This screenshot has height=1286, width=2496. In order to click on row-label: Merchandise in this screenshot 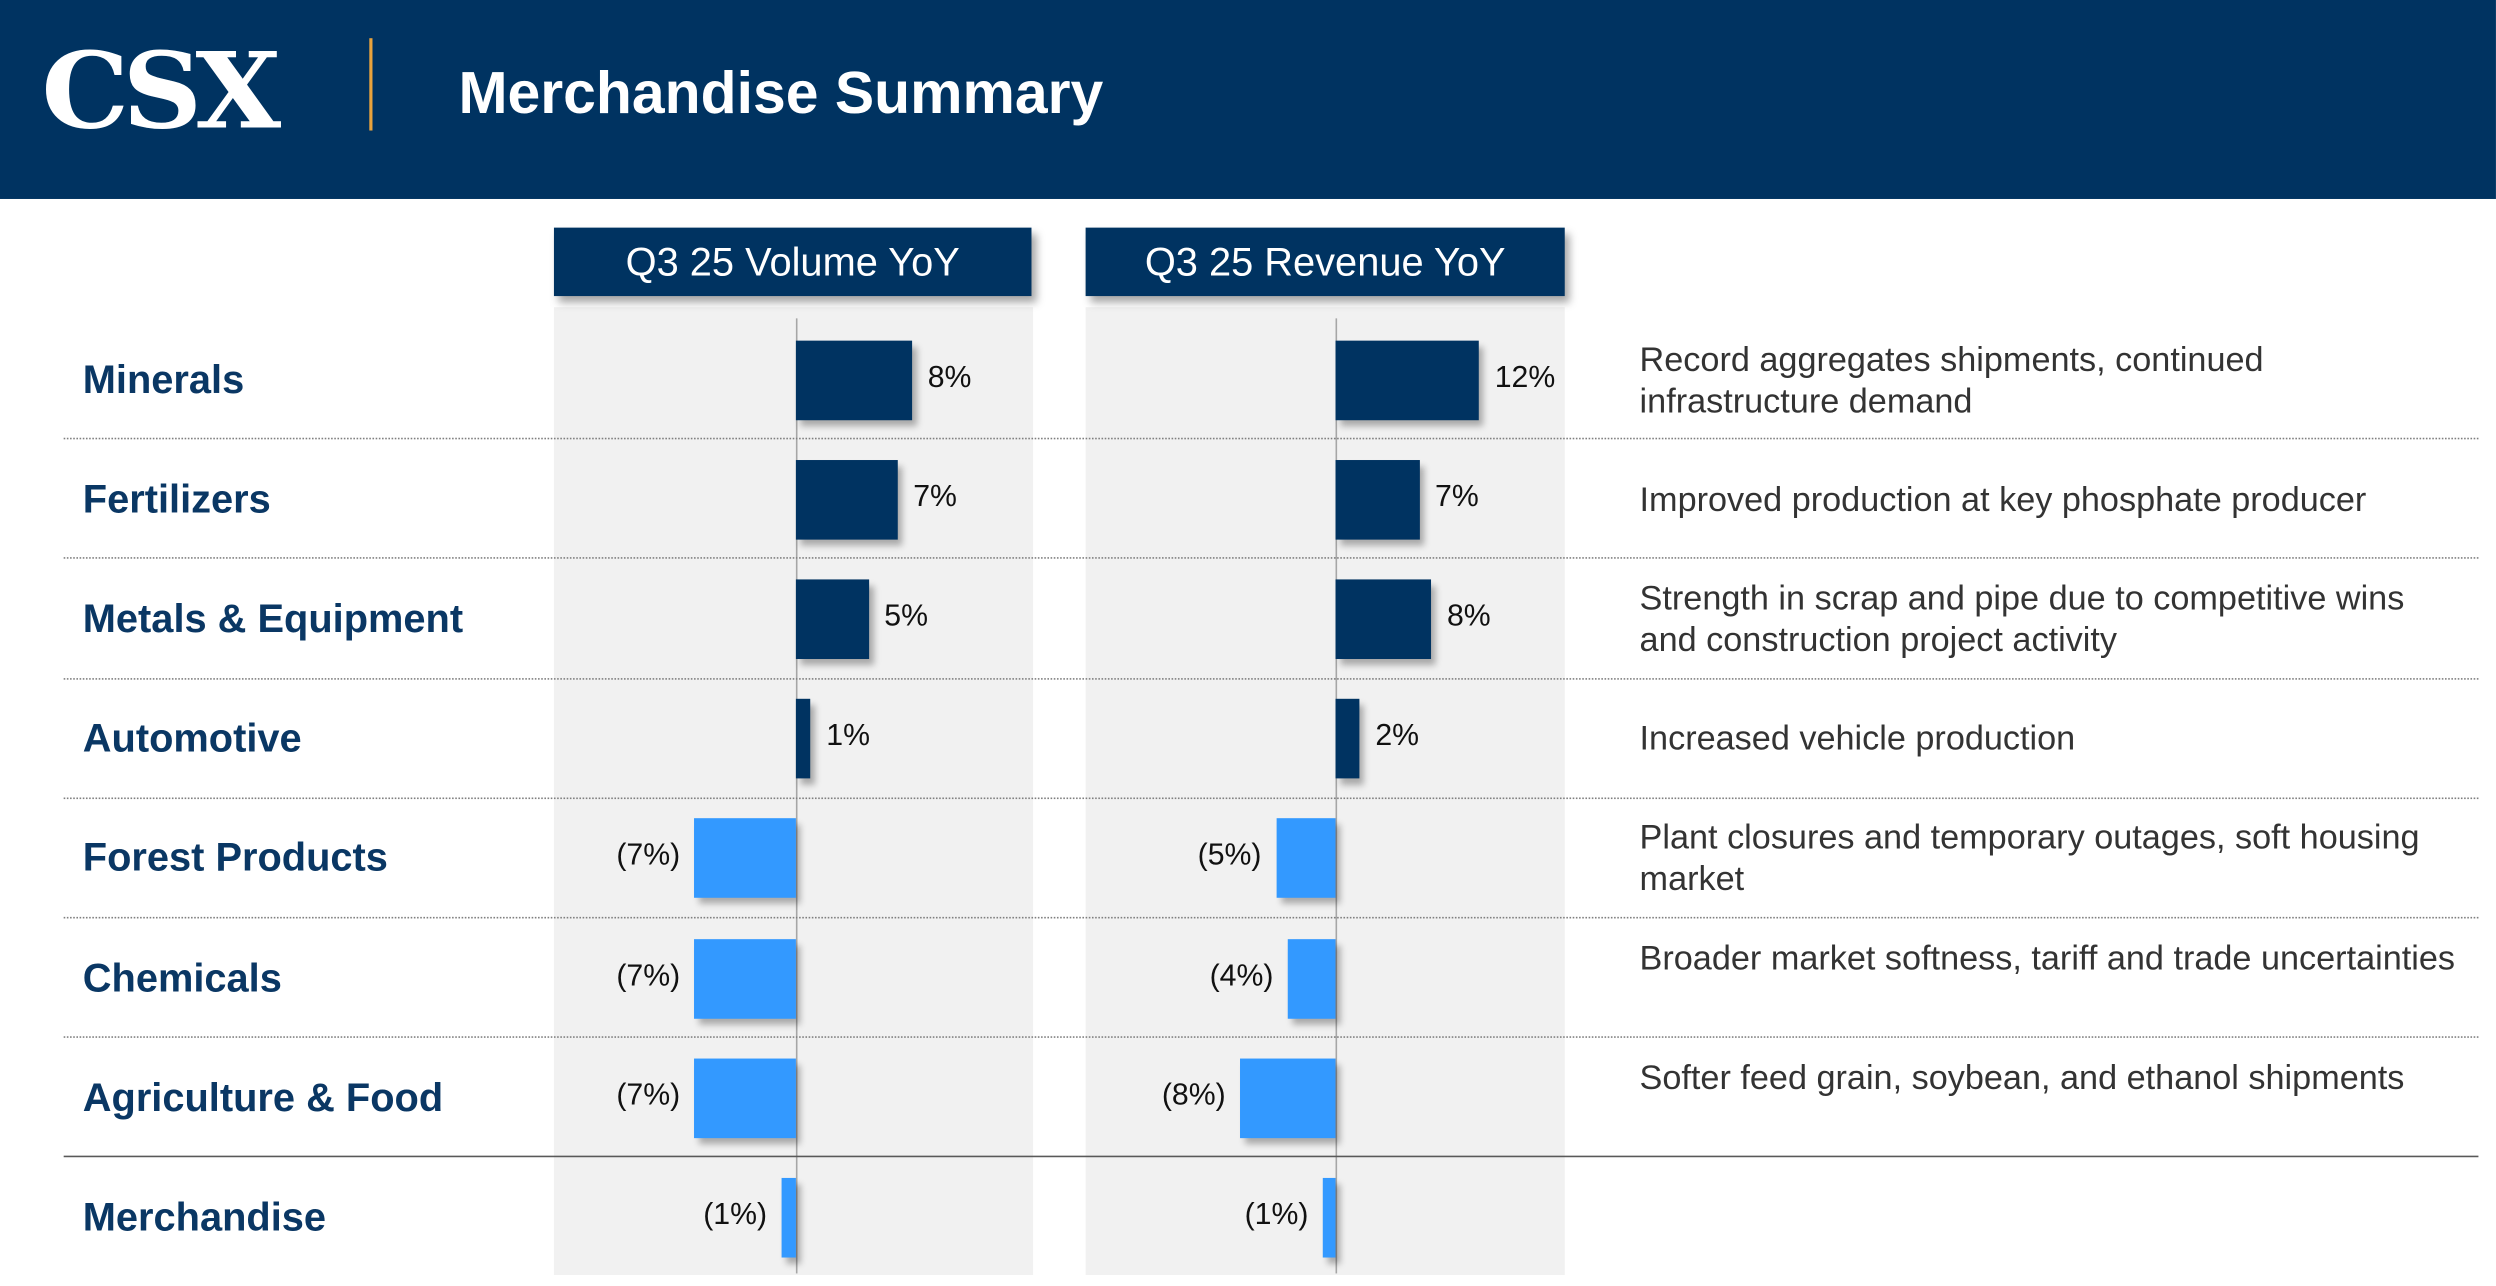, I will do `click(204, 1218)`.